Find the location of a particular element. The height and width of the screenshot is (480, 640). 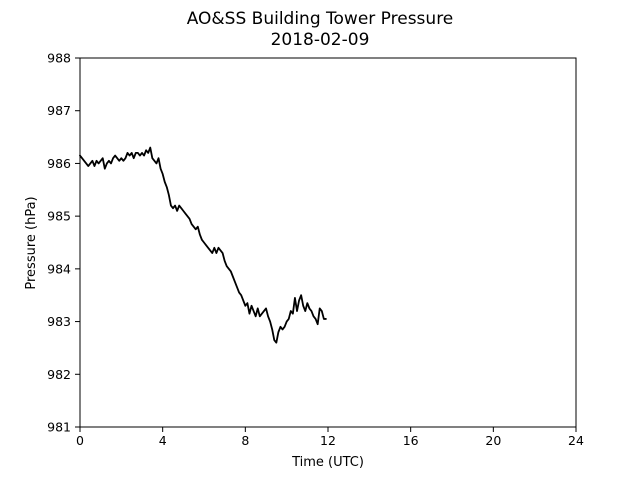

chart-subtitle: 2018-02-09 is located at coordinates (320, 40).